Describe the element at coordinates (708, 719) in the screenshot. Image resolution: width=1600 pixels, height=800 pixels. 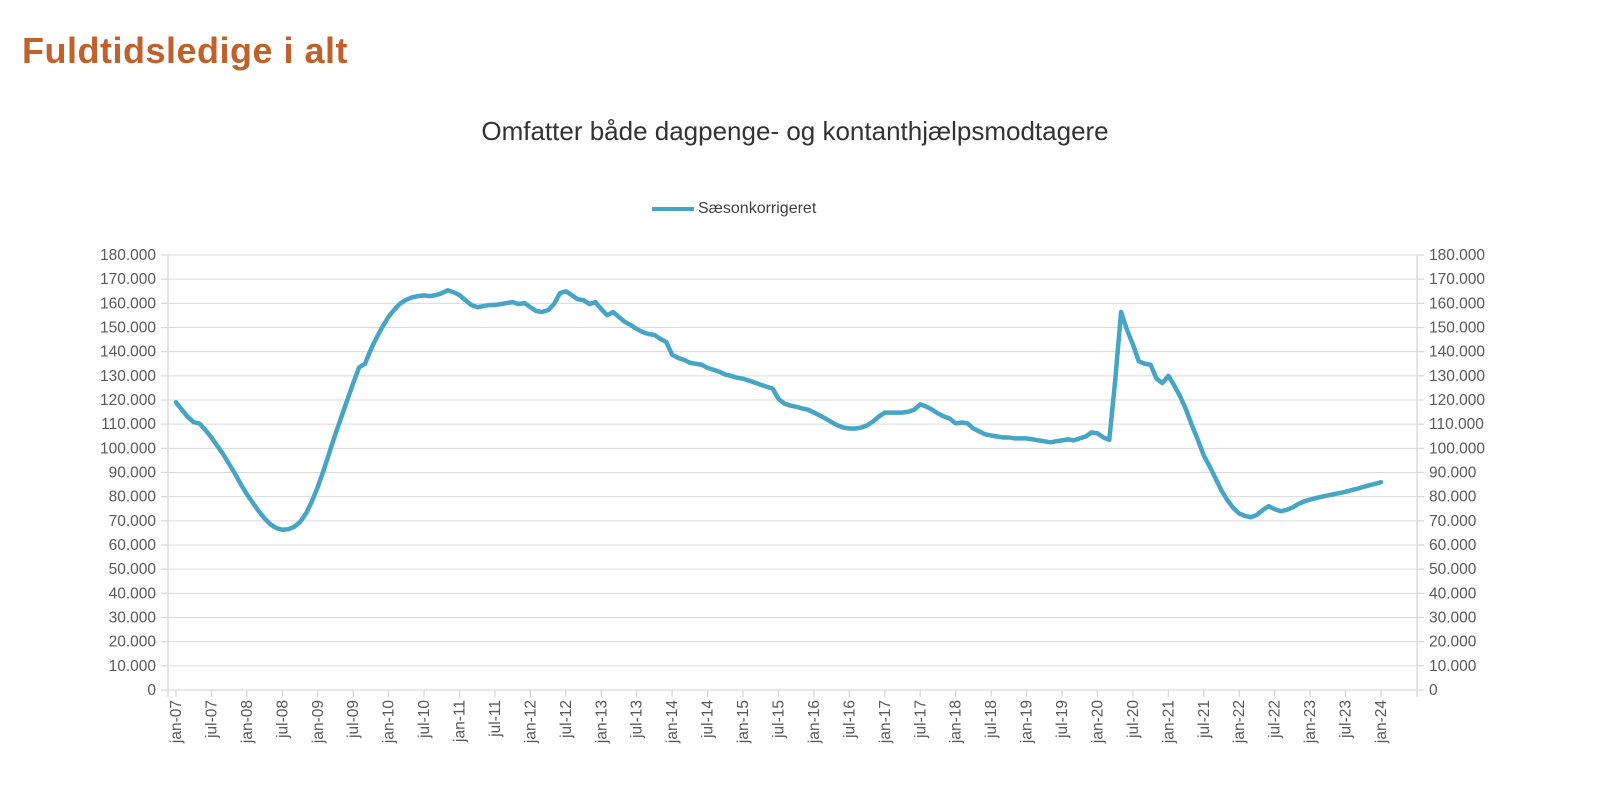
I see `x-tick-label: jul-14` at that location.